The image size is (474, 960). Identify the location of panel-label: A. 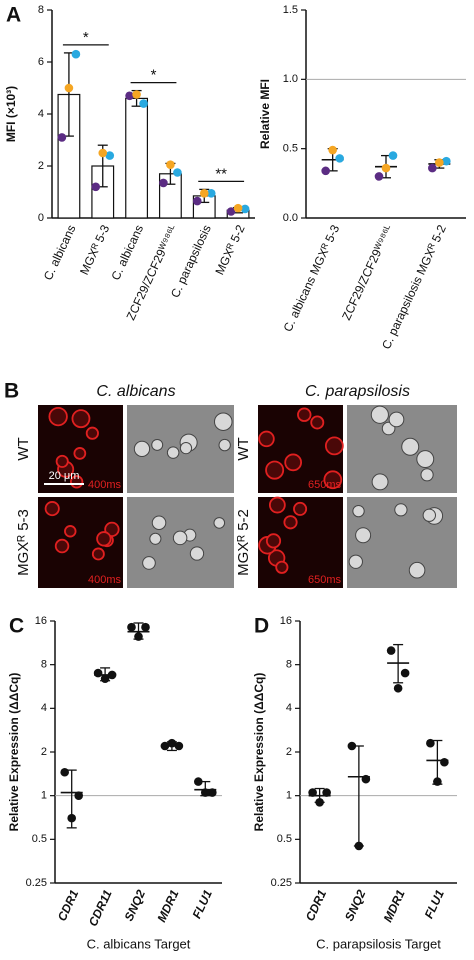
(13, 15).